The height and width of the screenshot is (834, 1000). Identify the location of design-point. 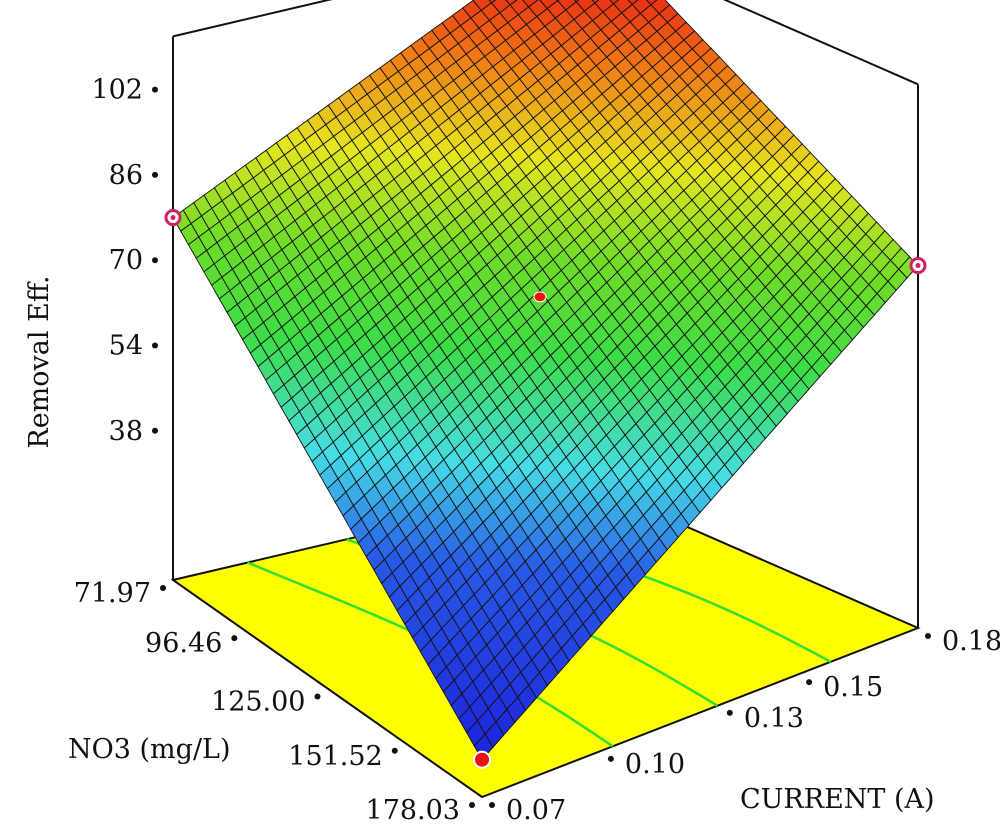
(482, 759).